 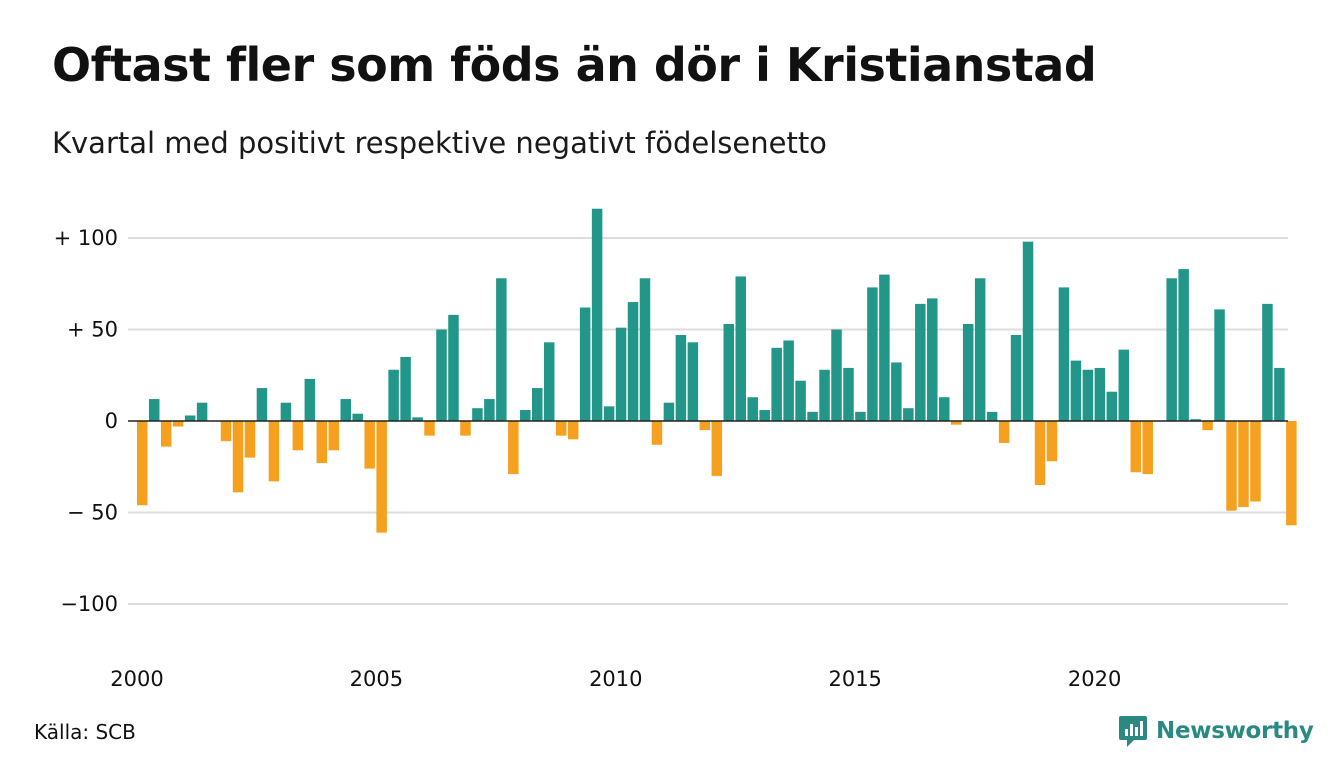 I want to click on x-tick-label: 2000, so click(x=136, y=679).